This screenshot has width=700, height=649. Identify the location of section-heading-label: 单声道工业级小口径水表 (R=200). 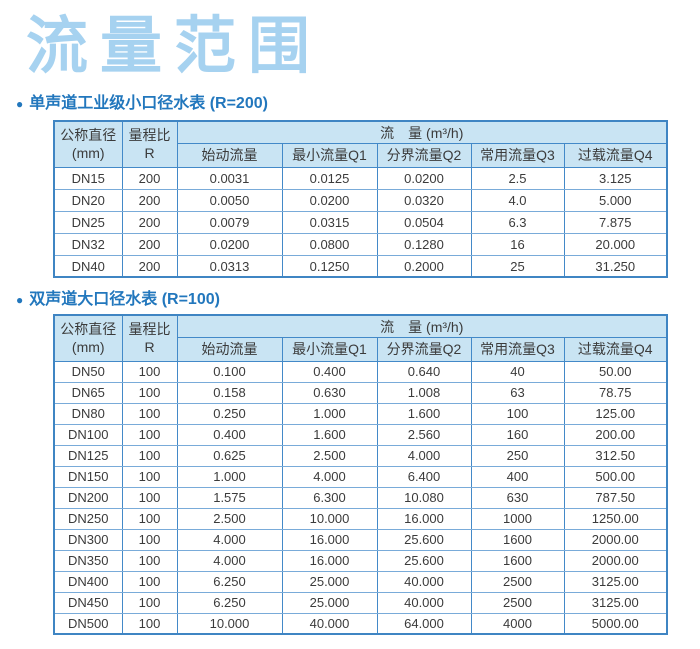
(148, 104).